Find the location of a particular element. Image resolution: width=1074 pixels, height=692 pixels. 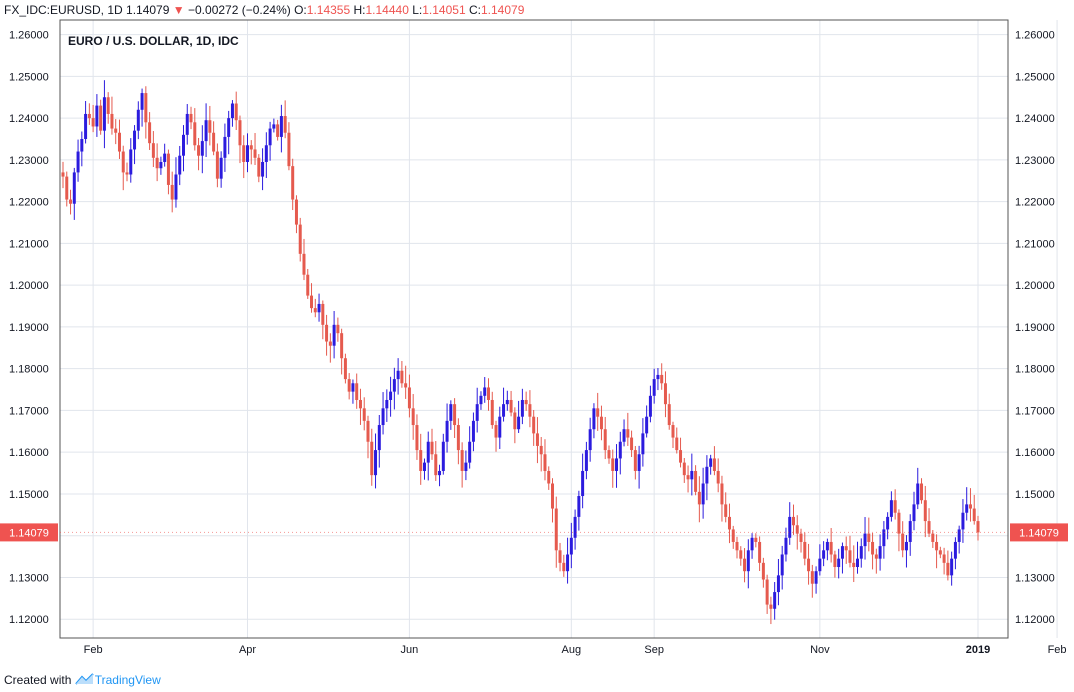

y-tick-right: 1.20000 is located at coordinates (1035, 286).